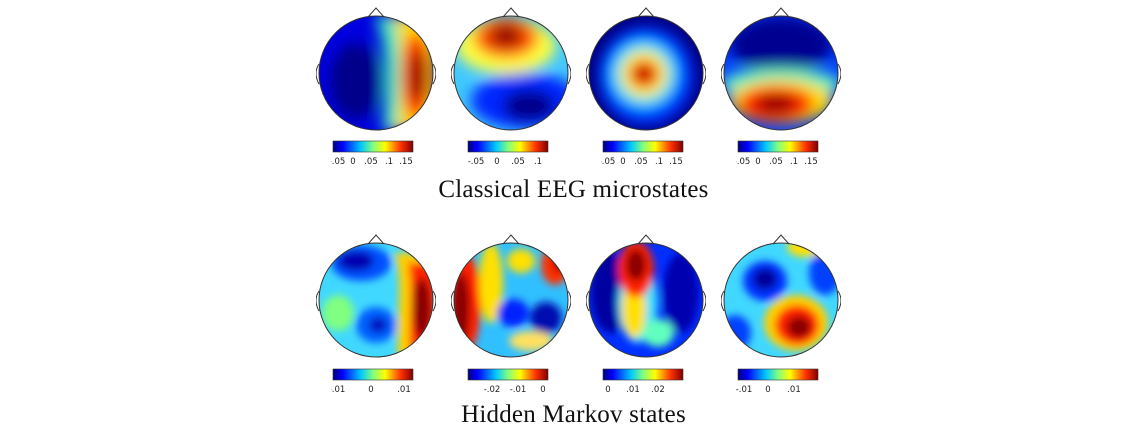  What do you see at coordinates (777, 381) in the screenshot?
I see `colorbar-hmm-4: -.01 0 .01` at bounding box center [777, 381].